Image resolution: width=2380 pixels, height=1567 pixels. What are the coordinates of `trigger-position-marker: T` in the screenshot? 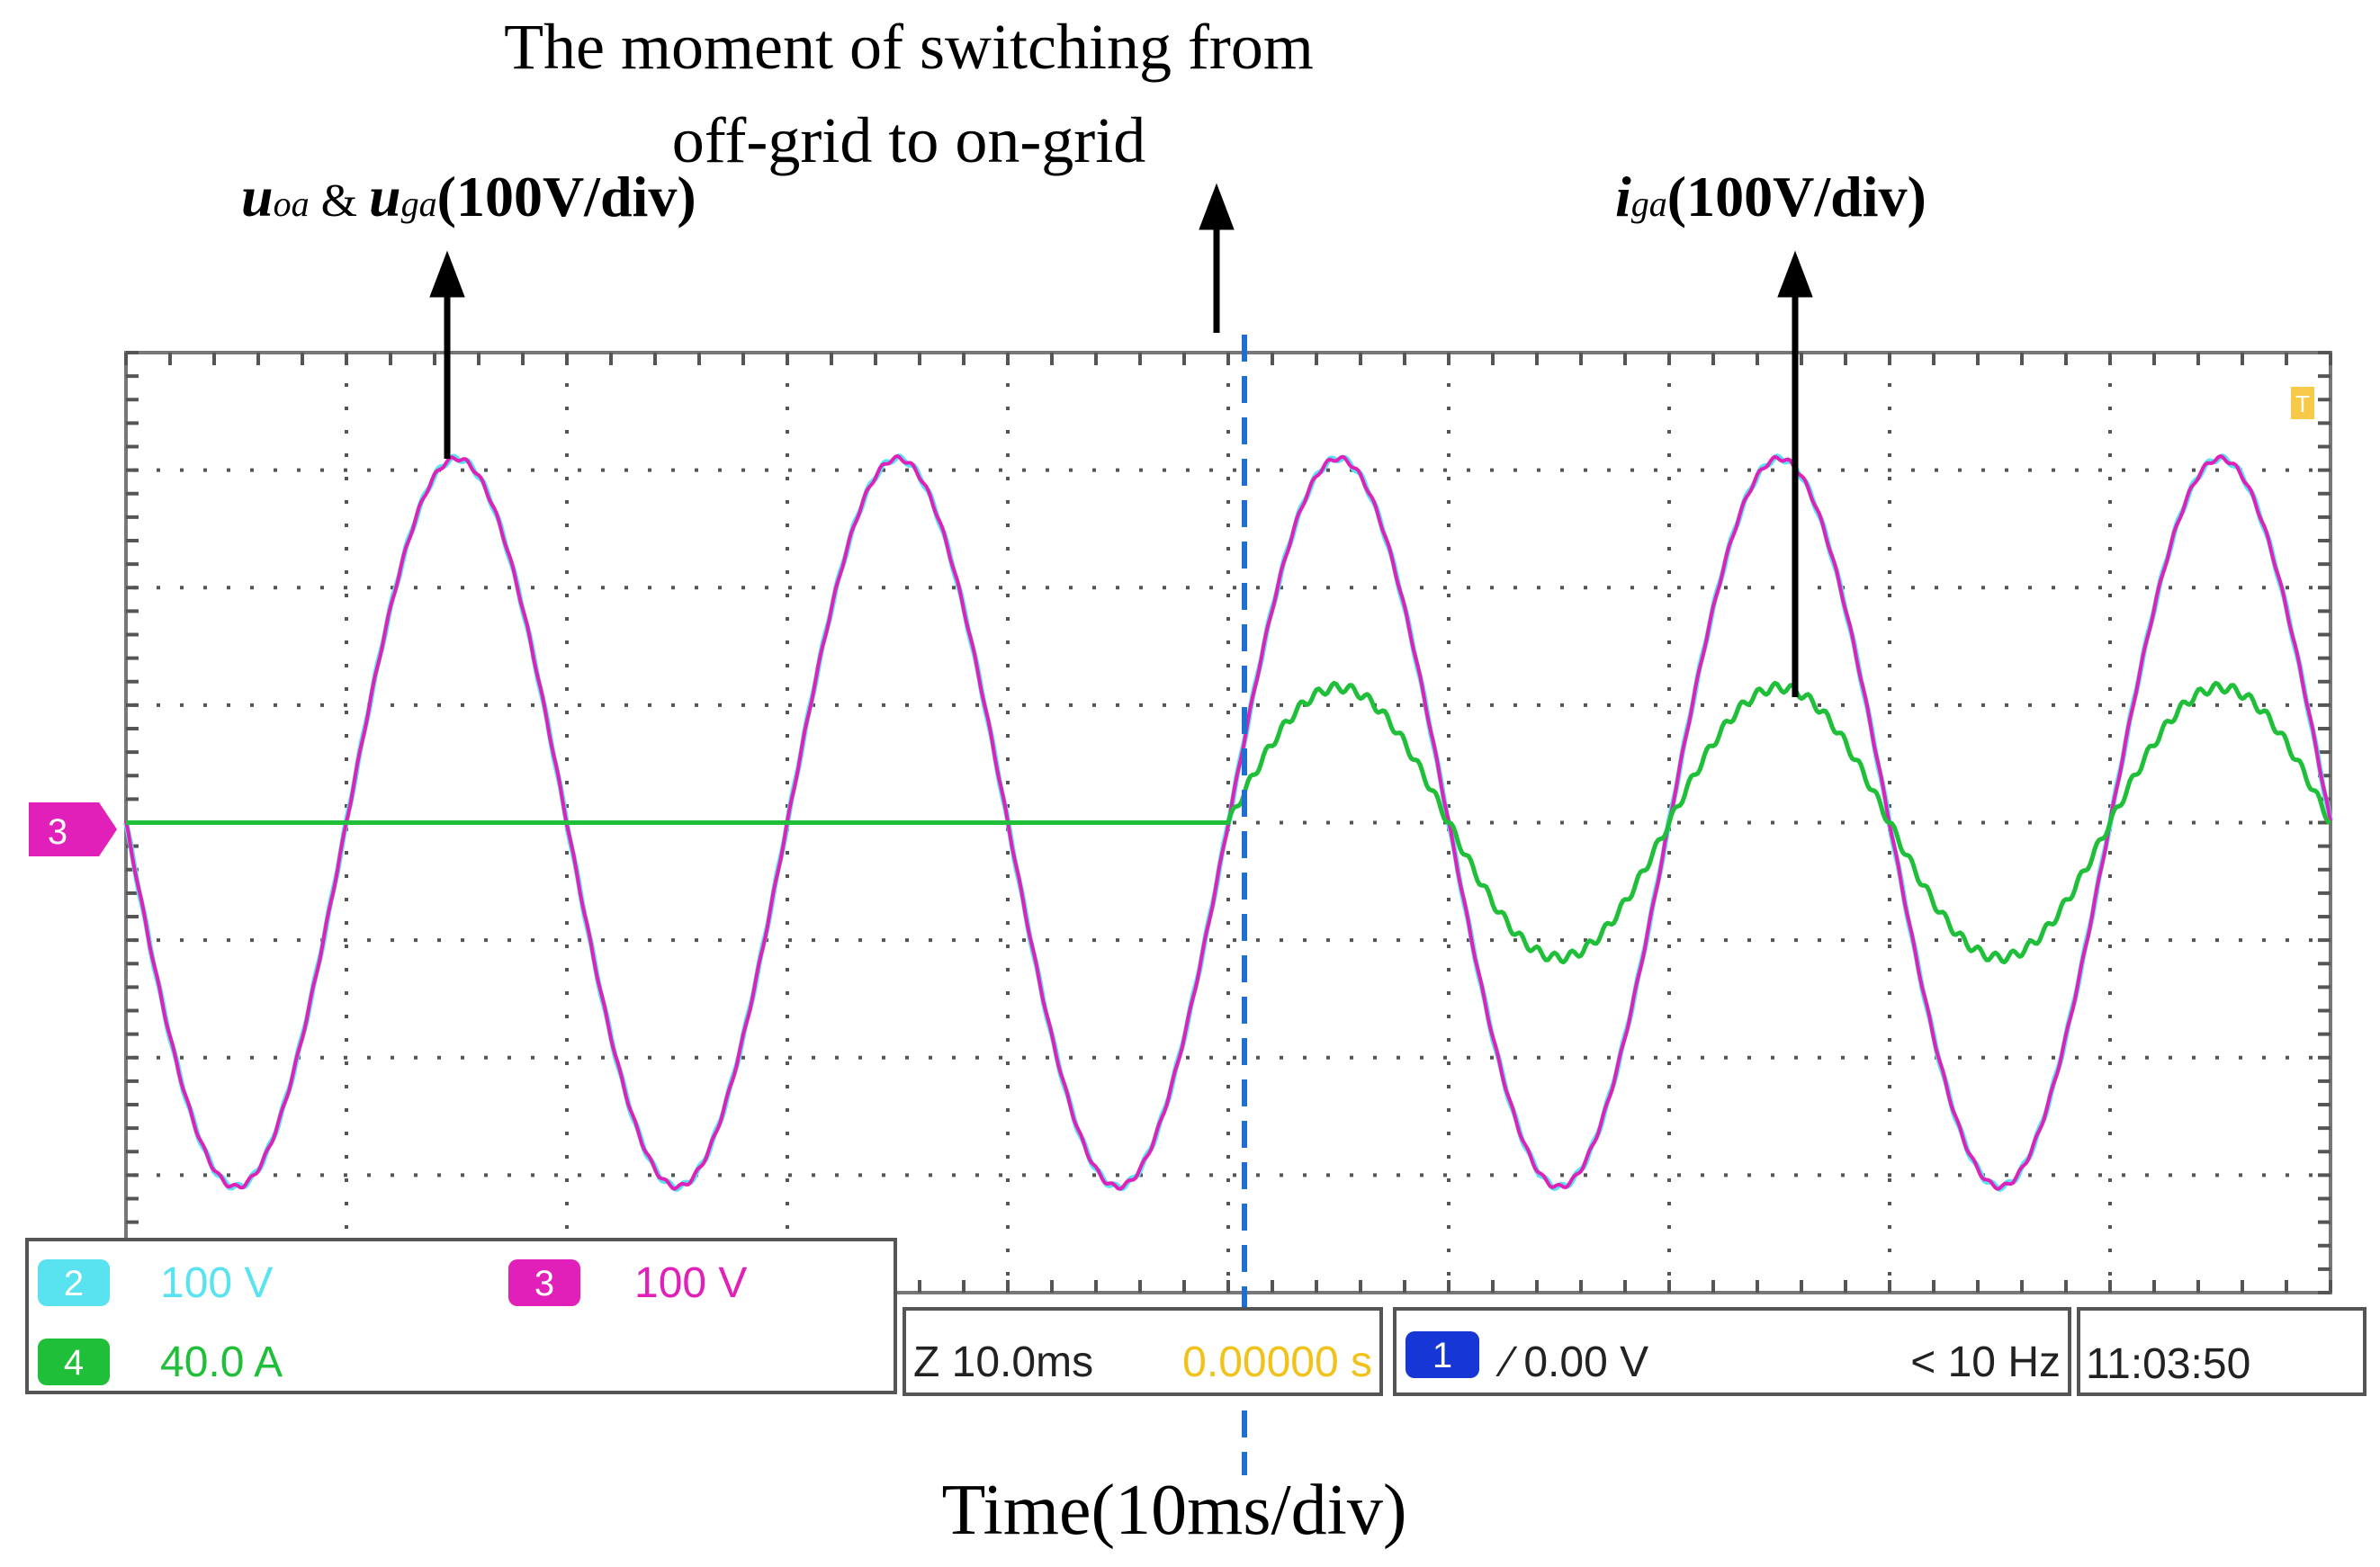 It's located at (2303, 403).